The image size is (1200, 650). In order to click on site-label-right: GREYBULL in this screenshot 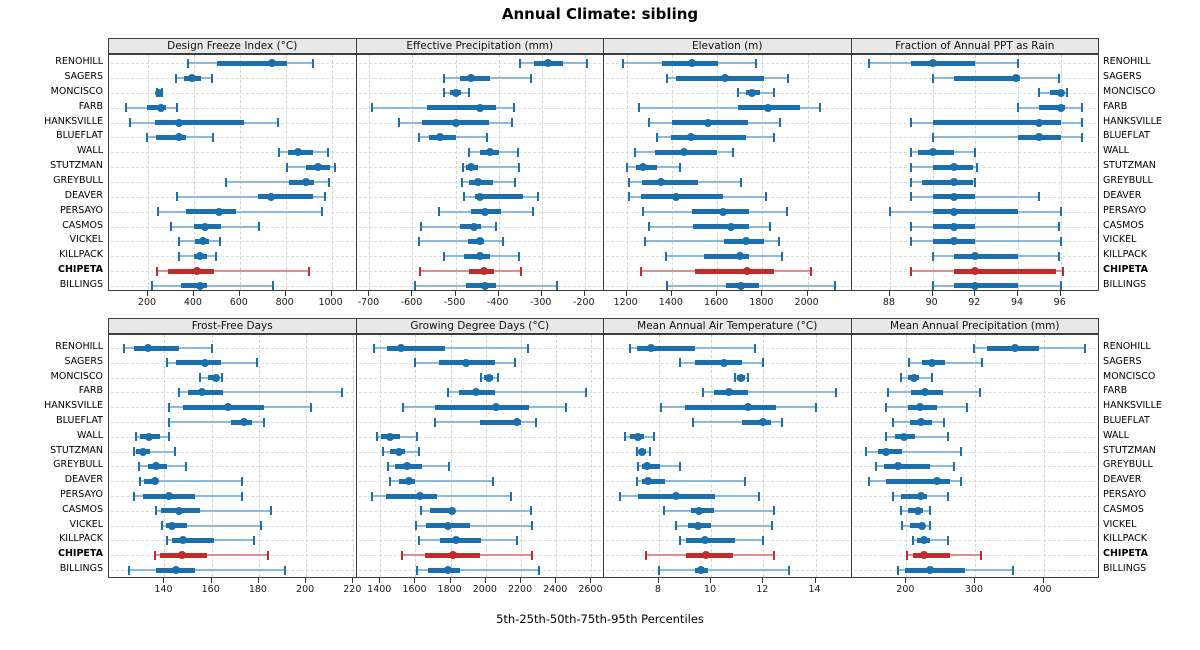, I will do `click(1128, 180)`.